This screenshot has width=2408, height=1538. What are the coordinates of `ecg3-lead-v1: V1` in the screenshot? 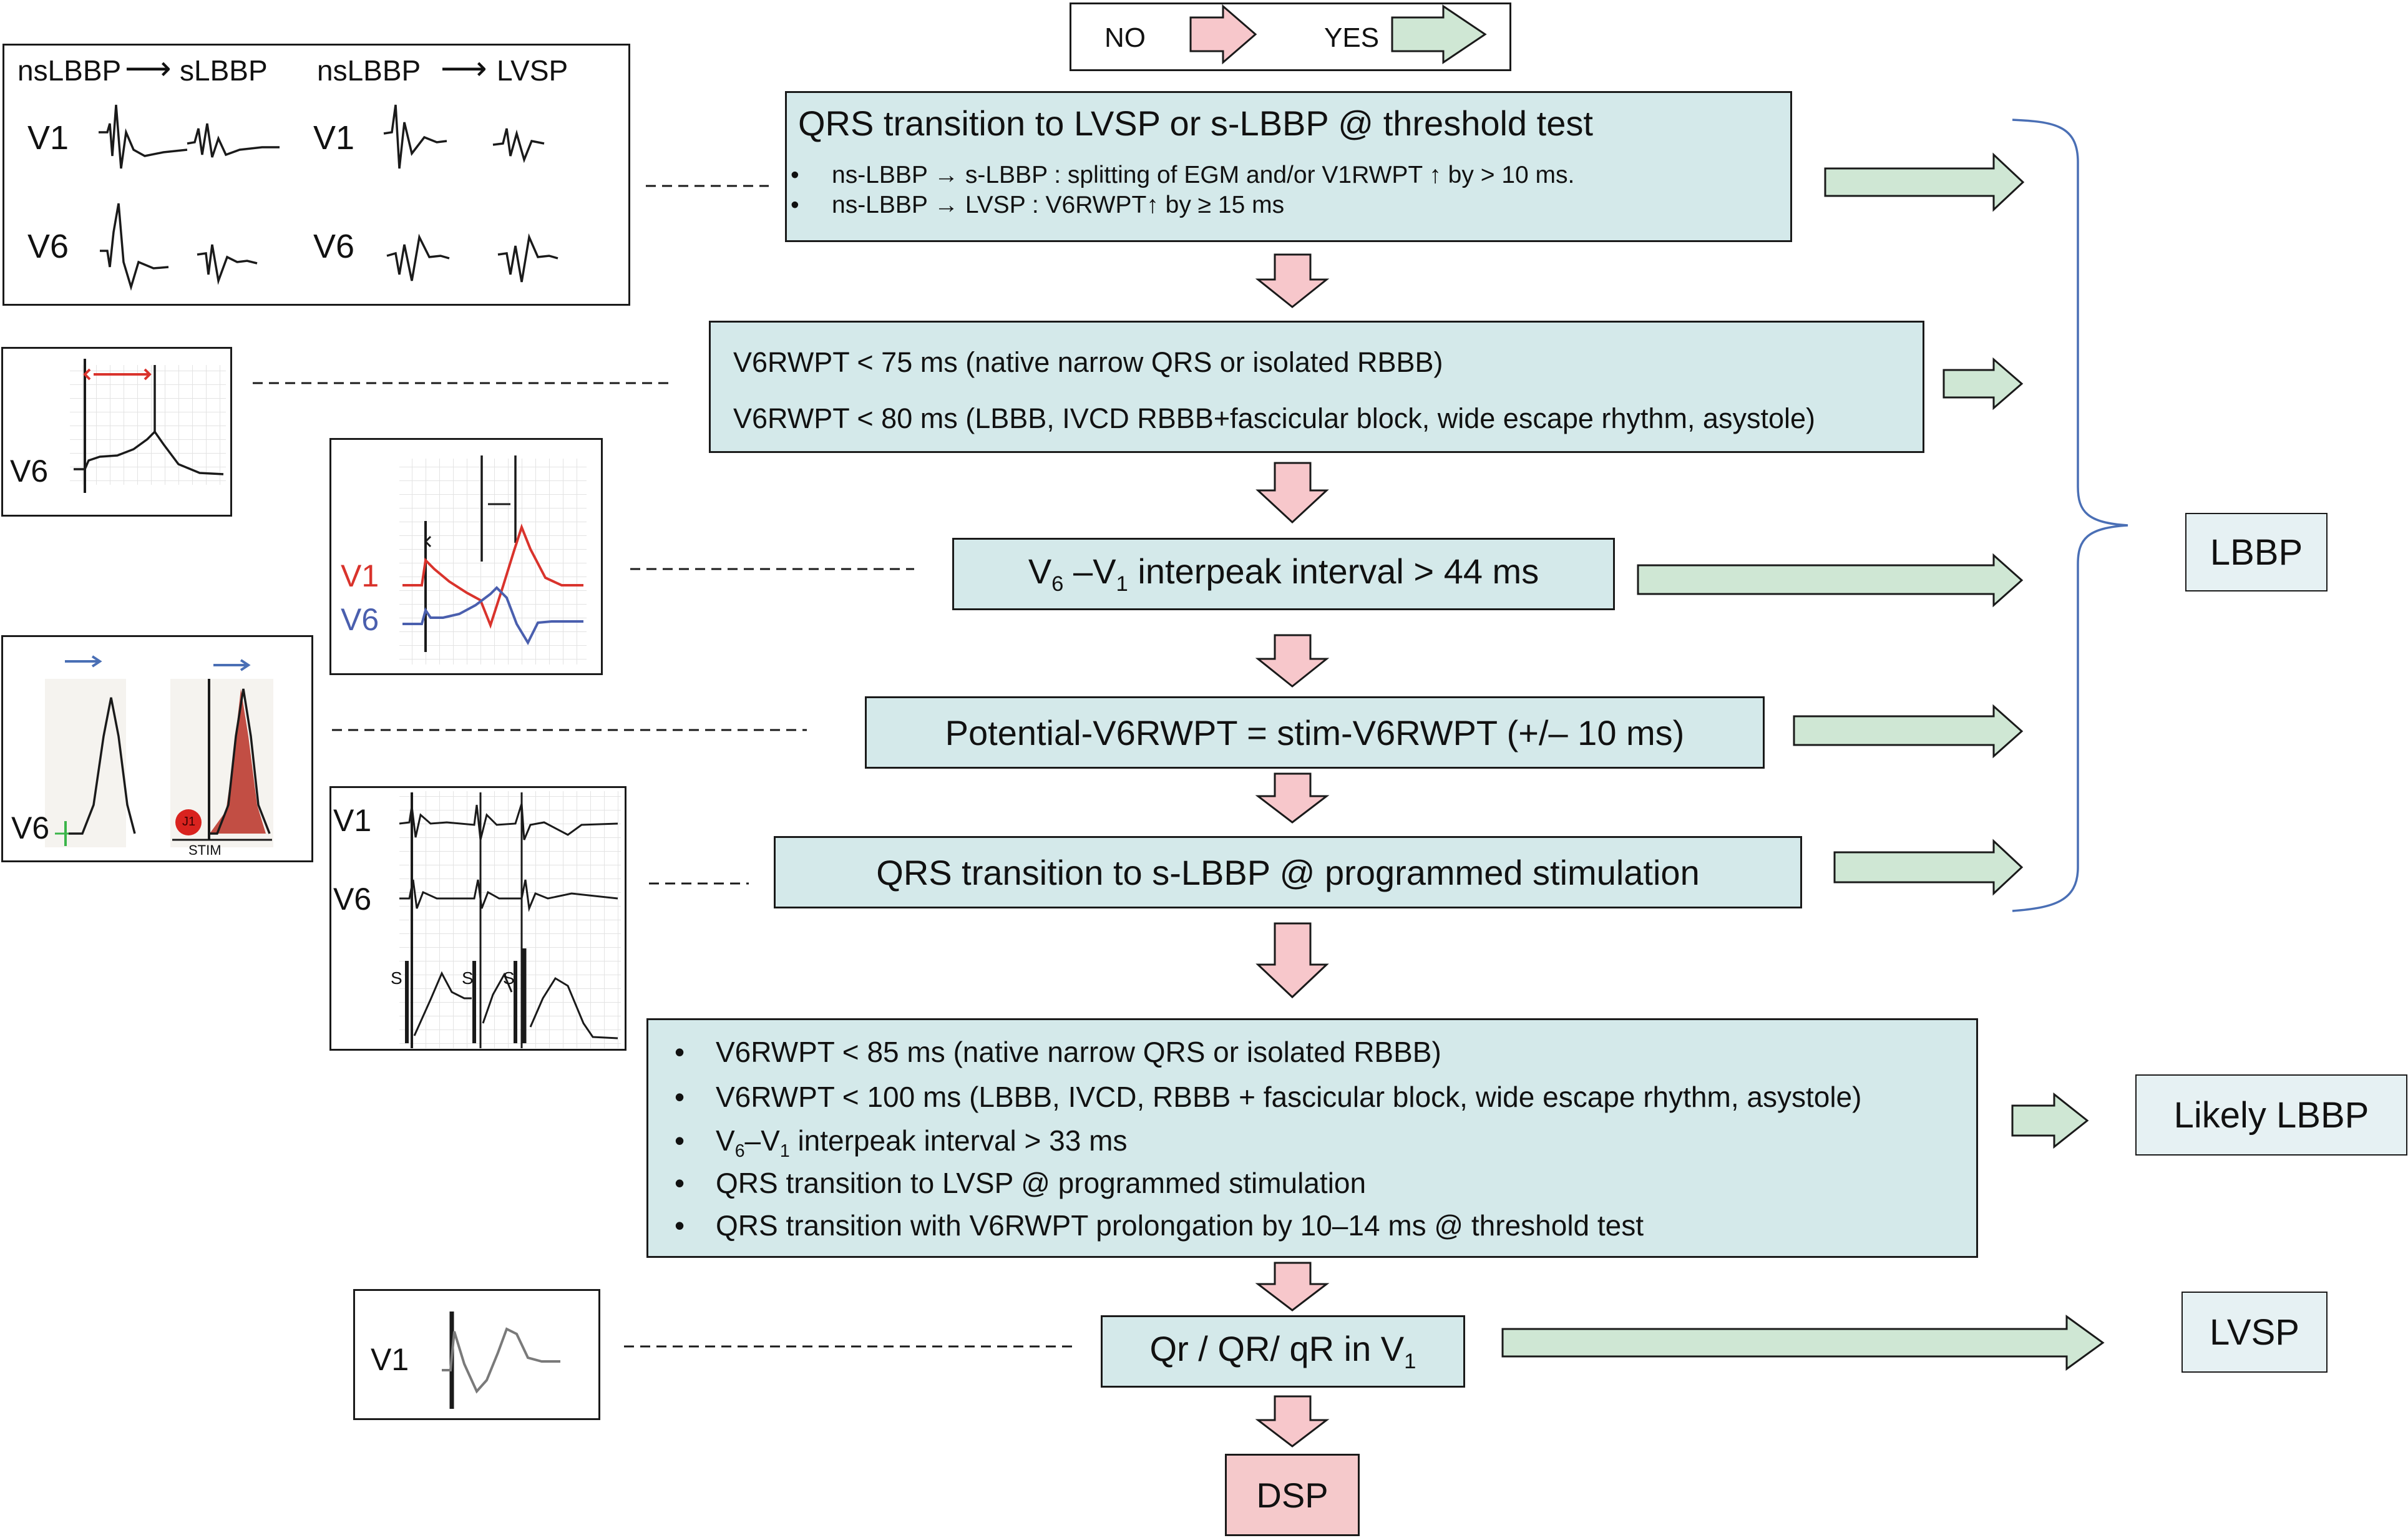 It's located at (360, 575).